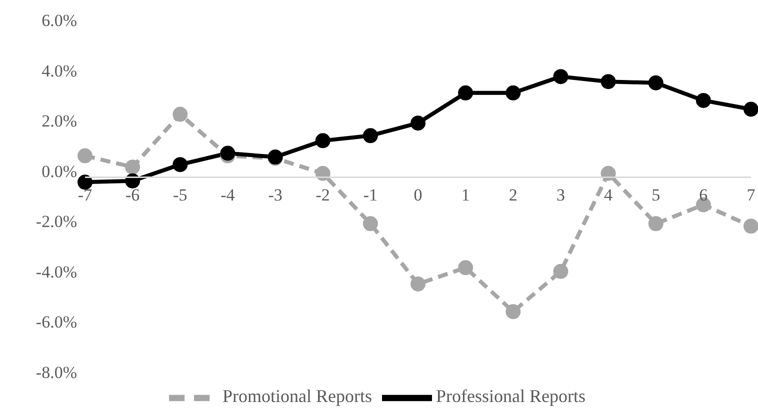 This screenshot has height=419, width=758. Describe the element at coordinates (56, 222) in the screenshot. I see `y-tick-label: -2.0%` at that location.